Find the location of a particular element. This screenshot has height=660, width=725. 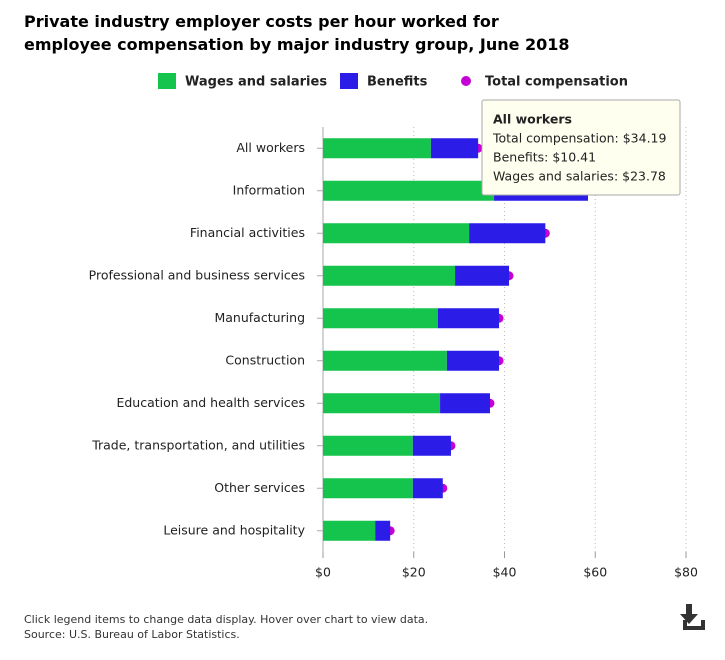

x-tick-label: $20 is located at coordinates (414, 572).